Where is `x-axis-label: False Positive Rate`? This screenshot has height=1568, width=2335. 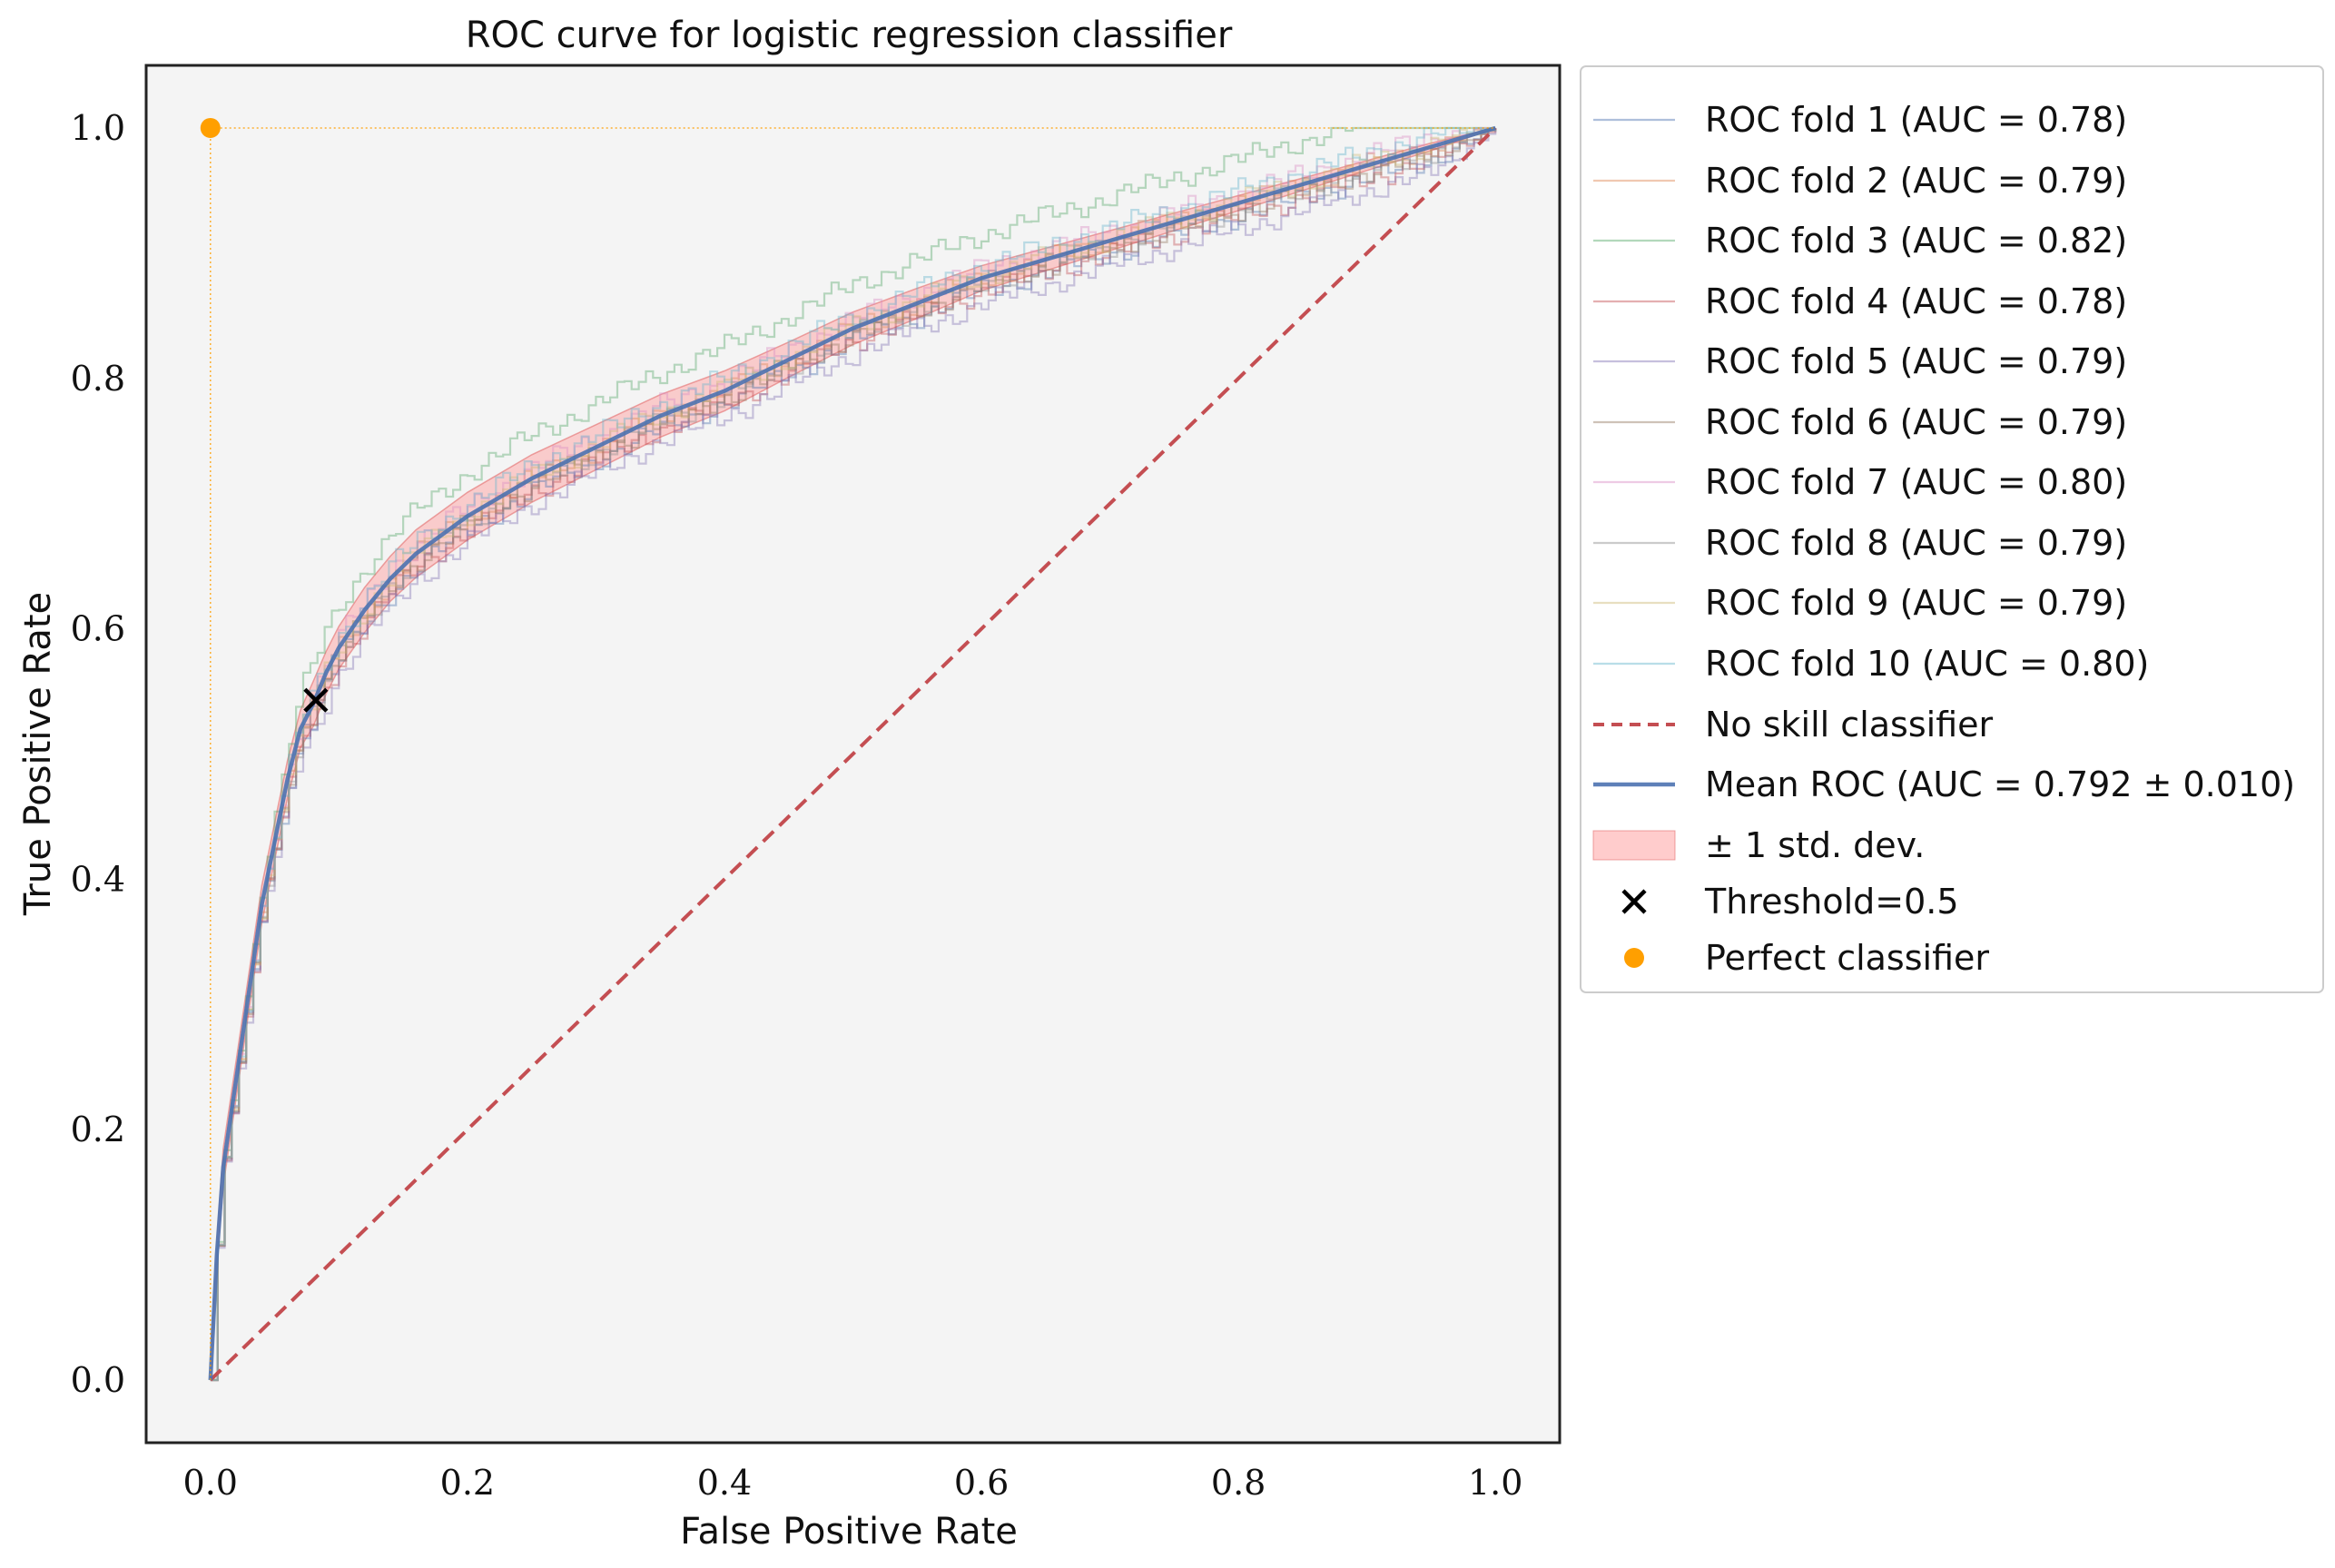
x-axis-label: False Positive Rate is located at coordinates (849, 1532).